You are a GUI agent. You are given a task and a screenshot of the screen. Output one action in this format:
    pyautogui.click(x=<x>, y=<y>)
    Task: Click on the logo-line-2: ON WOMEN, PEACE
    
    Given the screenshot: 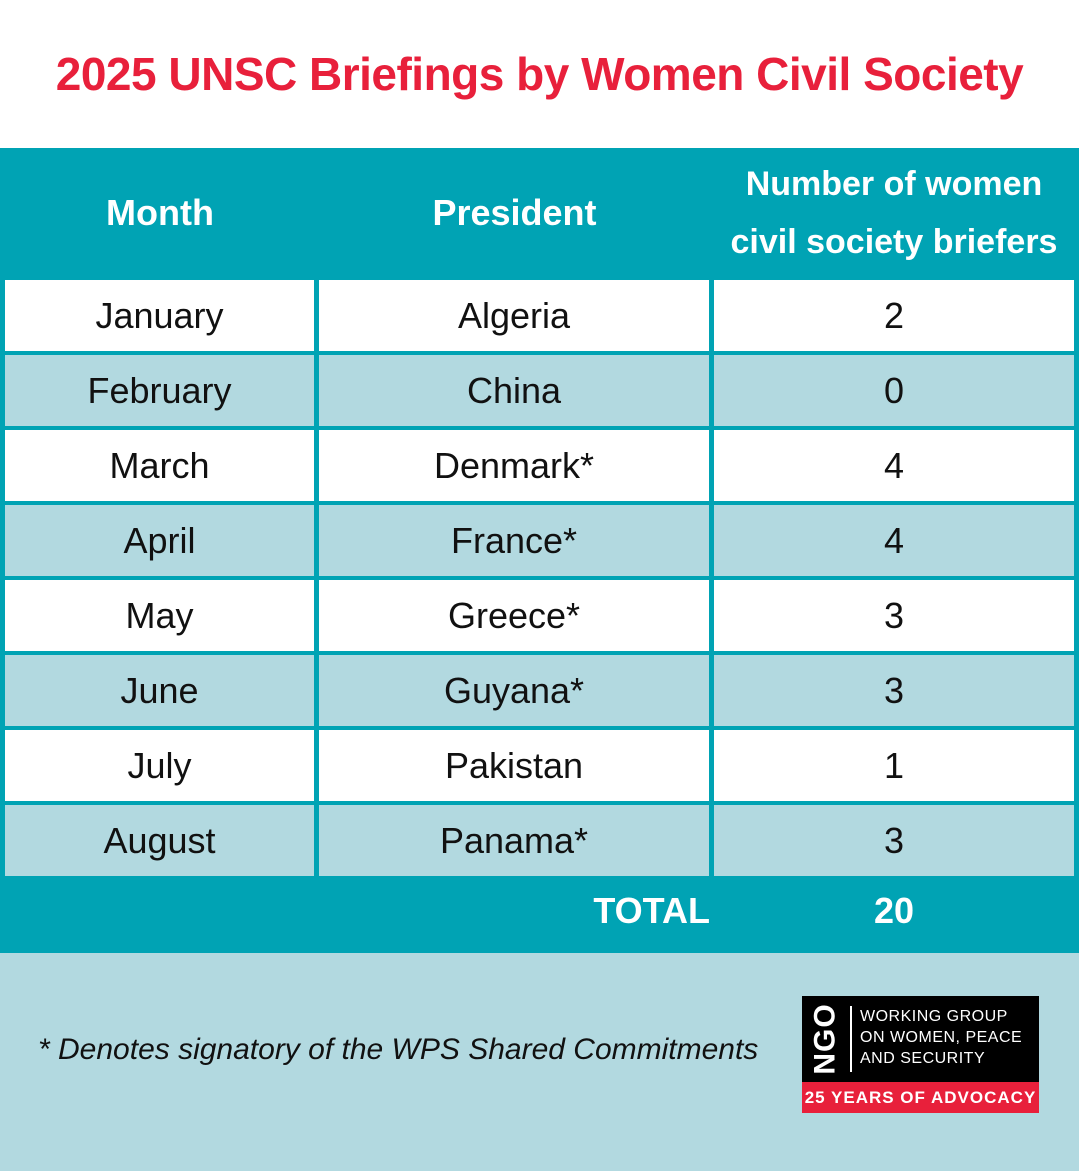 What is the action you would take?
    pyautogui.click(x=941, y=1037)
    